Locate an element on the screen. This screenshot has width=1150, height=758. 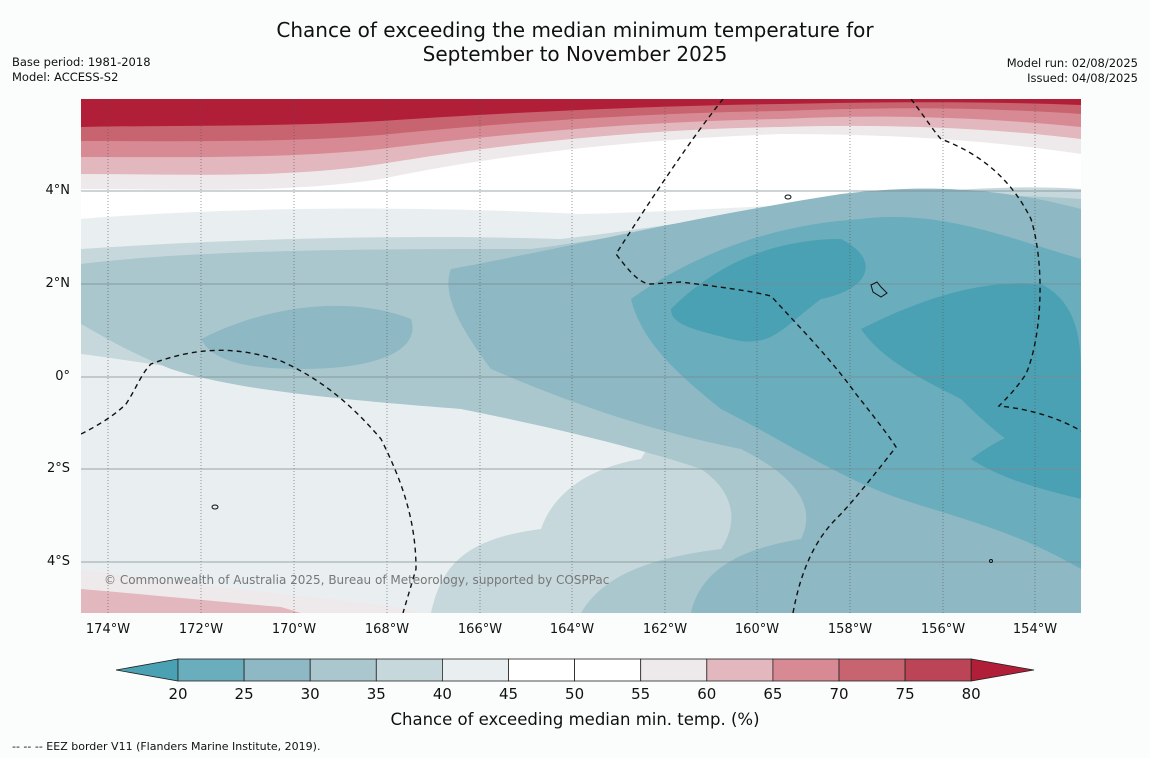
lat-label-4s: 4°S is located at coordinates (58, 561).